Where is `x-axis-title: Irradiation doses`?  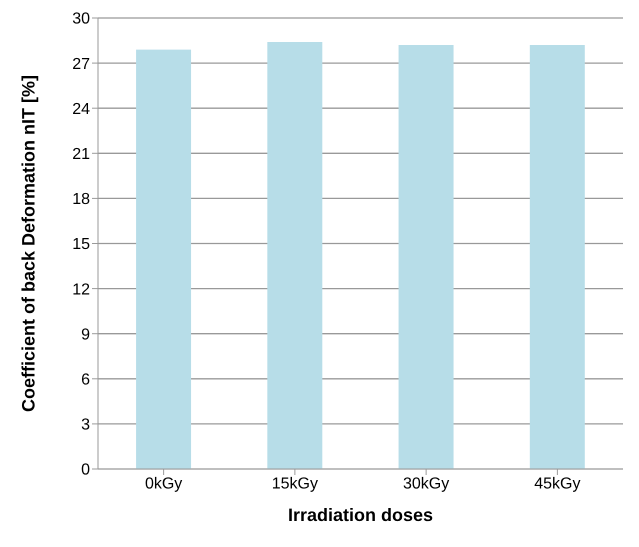 x-axis-title: Irradiation doses is located at coordinates (361, 515).